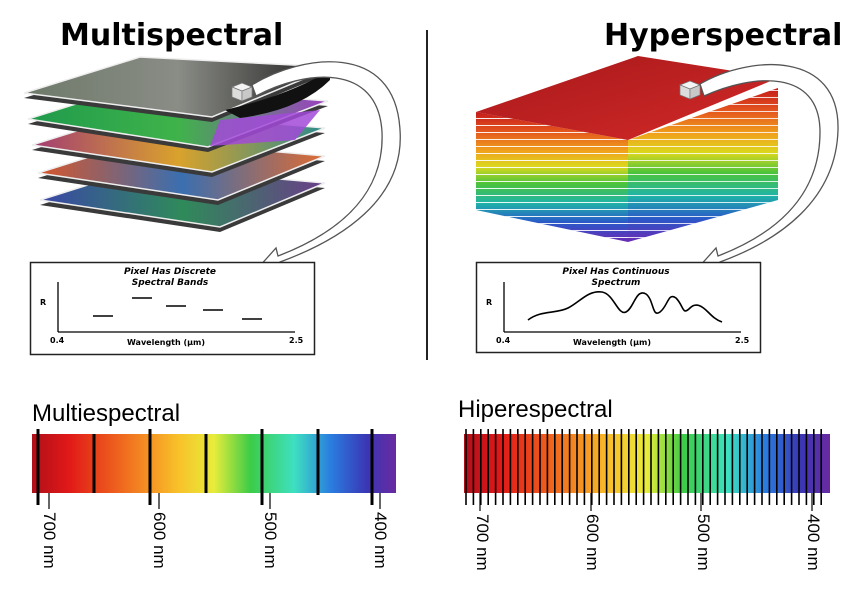 Image resolution: width=868 pixels, height=607 pixels. I want to click on multiespectral-spectrum-bar, so click(214, 469).